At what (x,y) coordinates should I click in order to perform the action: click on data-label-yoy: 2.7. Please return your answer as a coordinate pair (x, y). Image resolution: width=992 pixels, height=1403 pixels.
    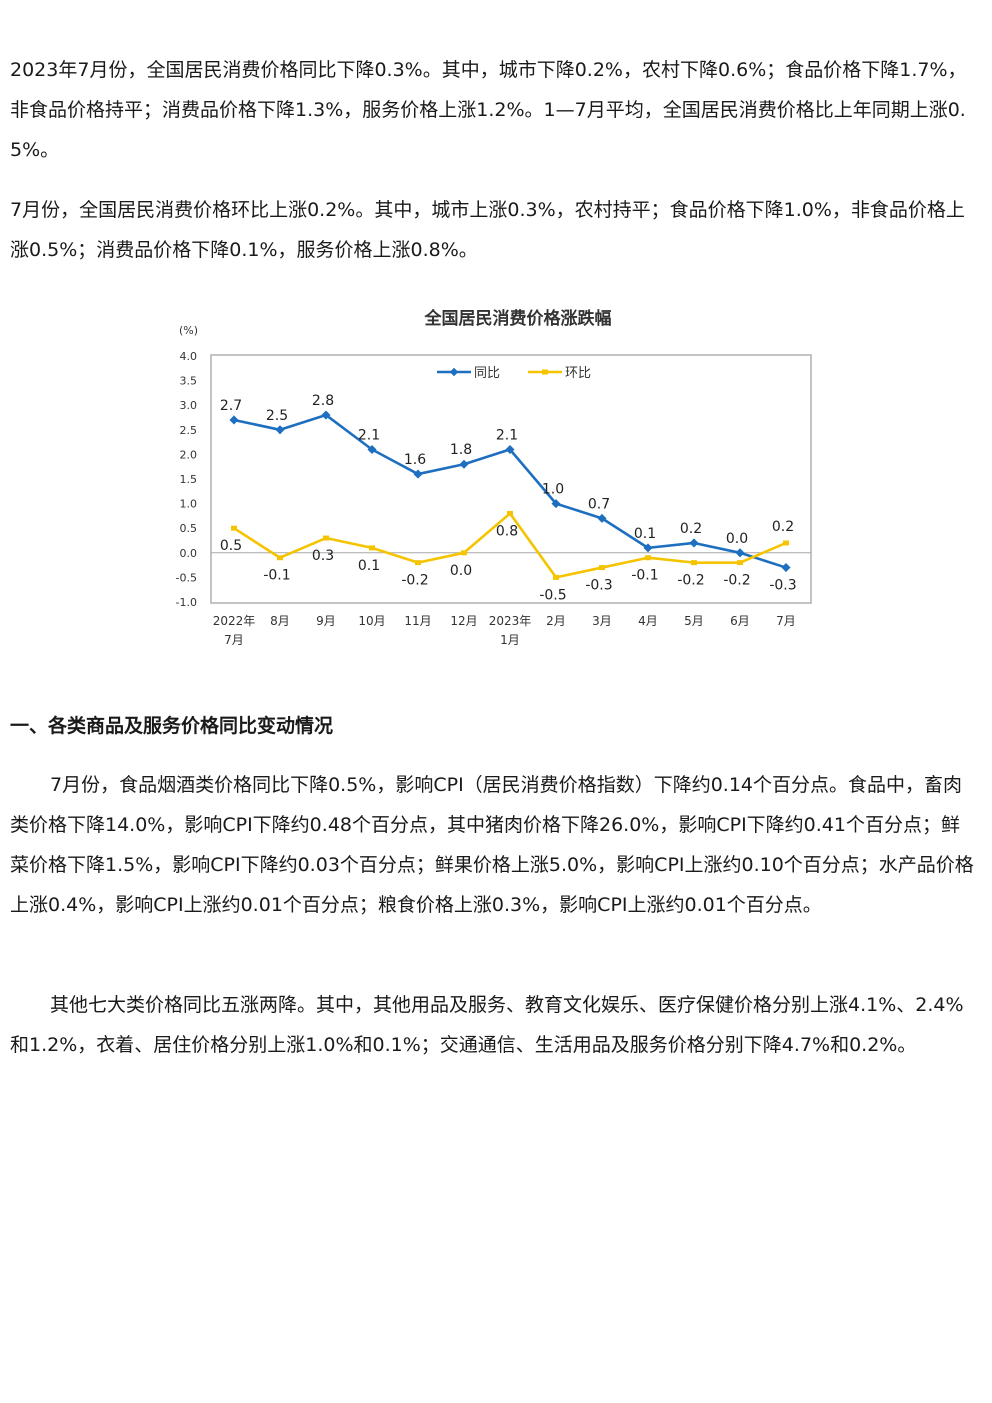
    Looking at the image, I should click on (231, 406).